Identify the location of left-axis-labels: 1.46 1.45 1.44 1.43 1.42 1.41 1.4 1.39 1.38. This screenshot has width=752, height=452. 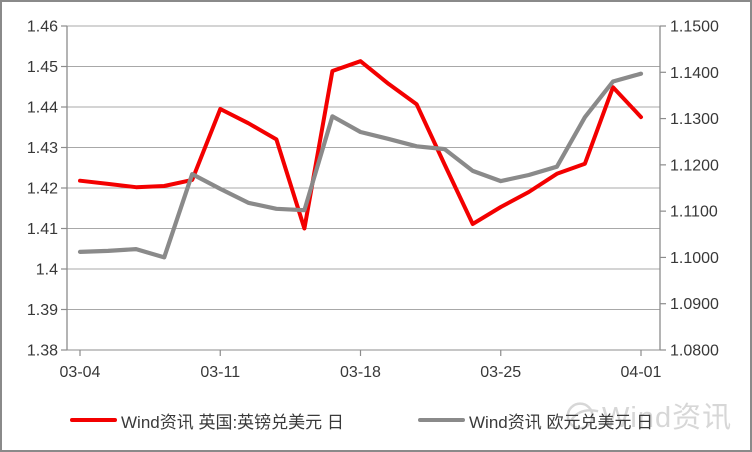
(47, 189).